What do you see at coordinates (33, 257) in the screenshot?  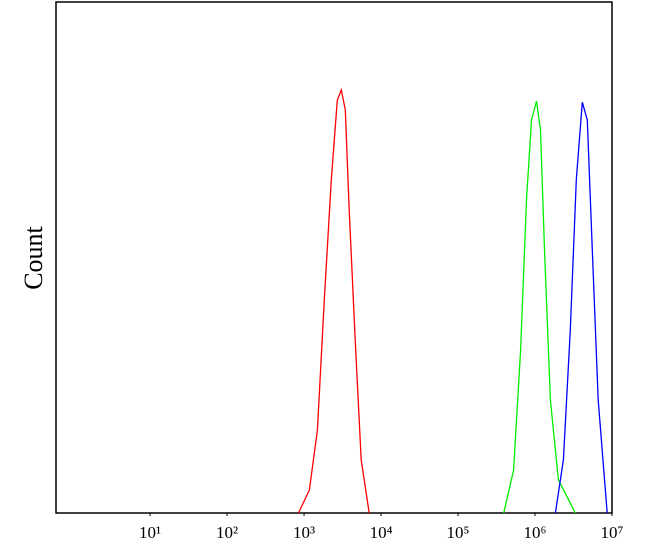 I see `y-axis-label: Count` at bounding box center [33, 257].